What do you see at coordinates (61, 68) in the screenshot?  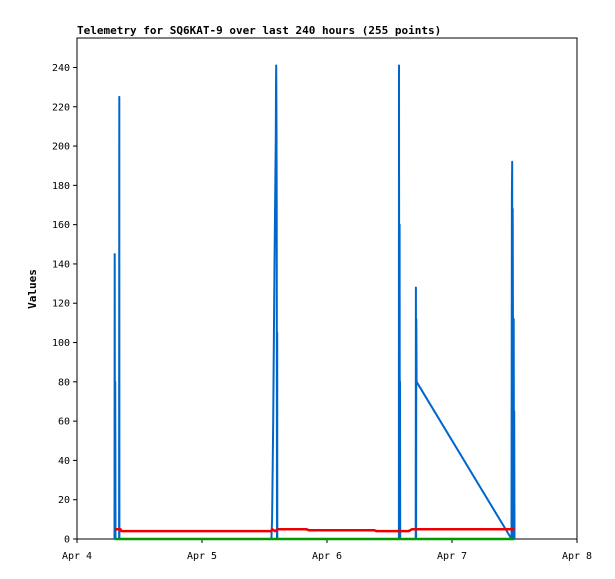 I see `y-tick-label: 240` at bounding box center [61, 68].